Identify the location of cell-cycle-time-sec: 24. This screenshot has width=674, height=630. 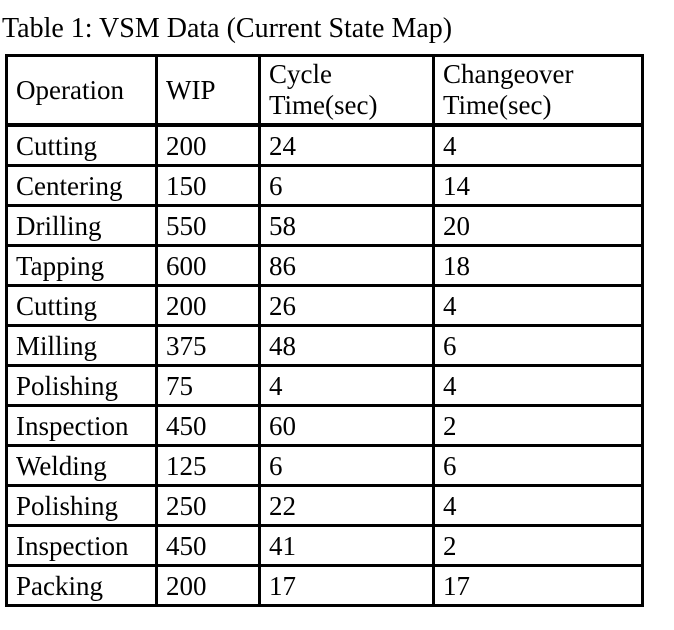
(346, 145).